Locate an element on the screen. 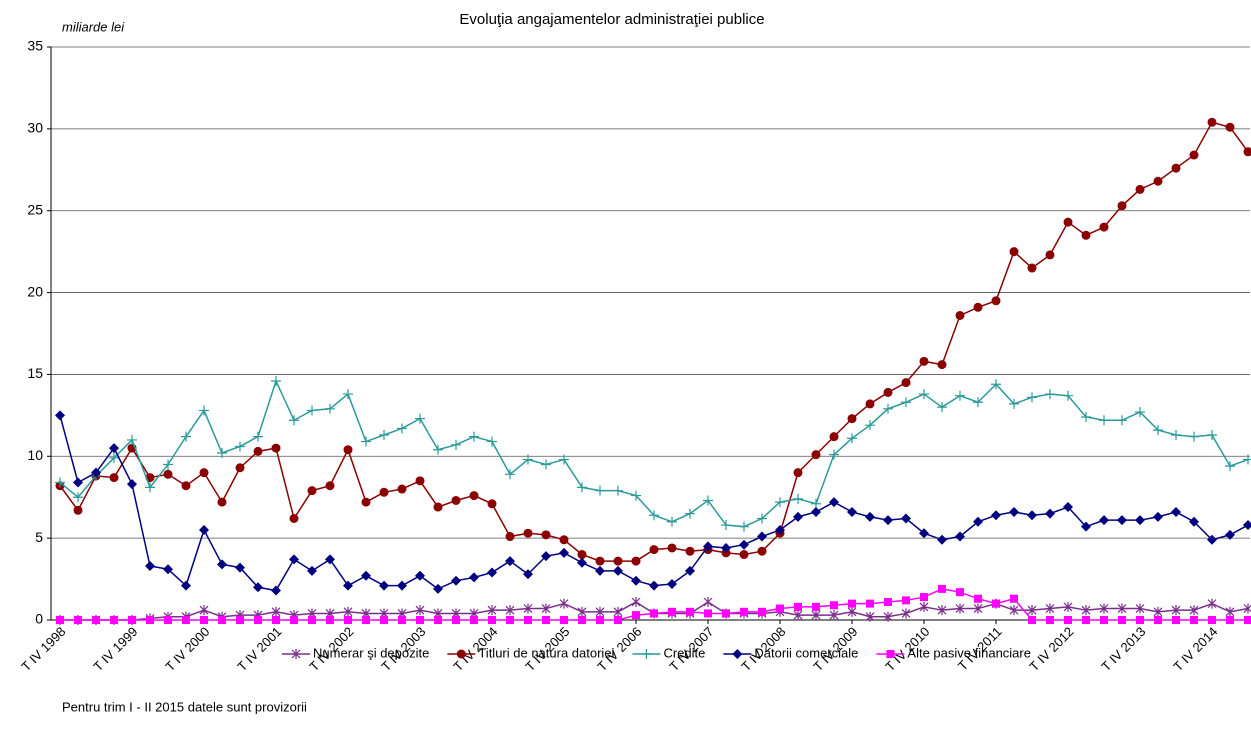  y-tick-label: 30 is located at coordinates (35, 128).